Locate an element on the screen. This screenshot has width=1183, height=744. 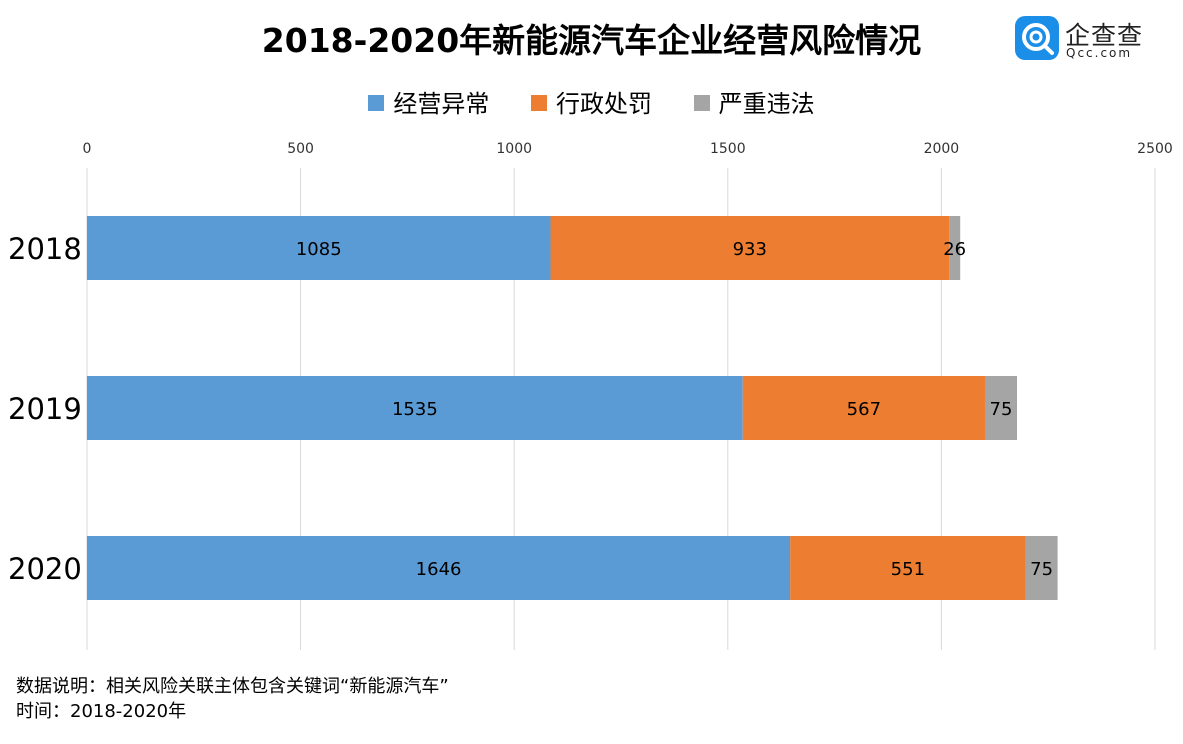
data-label: 1085 is located at coordinates (319, 249).